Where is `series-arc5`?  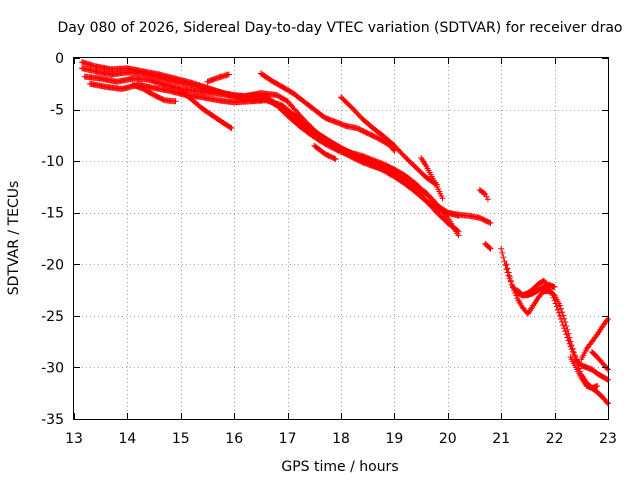
series-arc5 is located at coordinates (154, 93).